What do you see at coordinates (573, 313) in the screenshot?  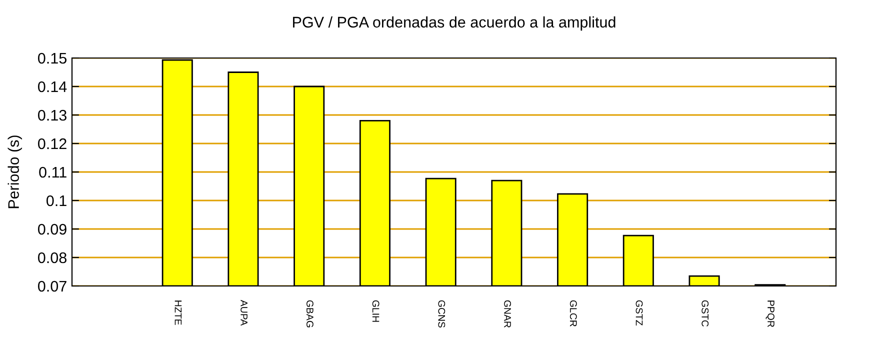 I see `x-tick-label: GLCR` at bounding box center [573, 313].